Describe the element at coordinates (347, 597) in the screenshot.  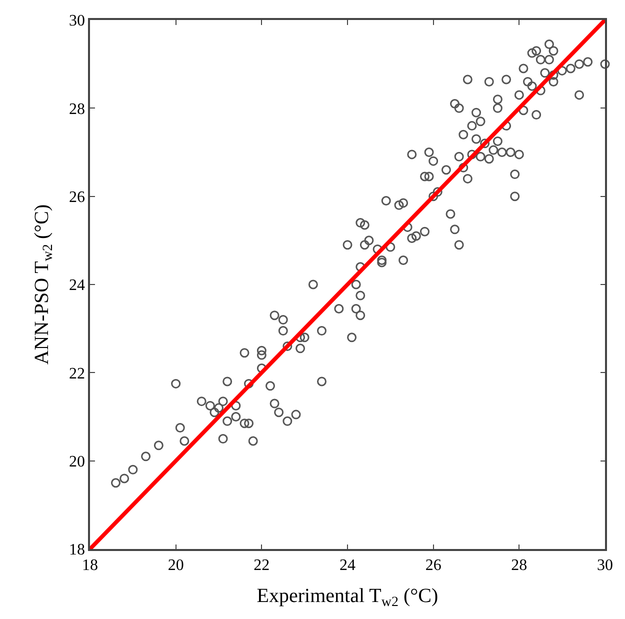
I see `x-axis-title: Experimental T$_{w2}$ (°C)` at that location.